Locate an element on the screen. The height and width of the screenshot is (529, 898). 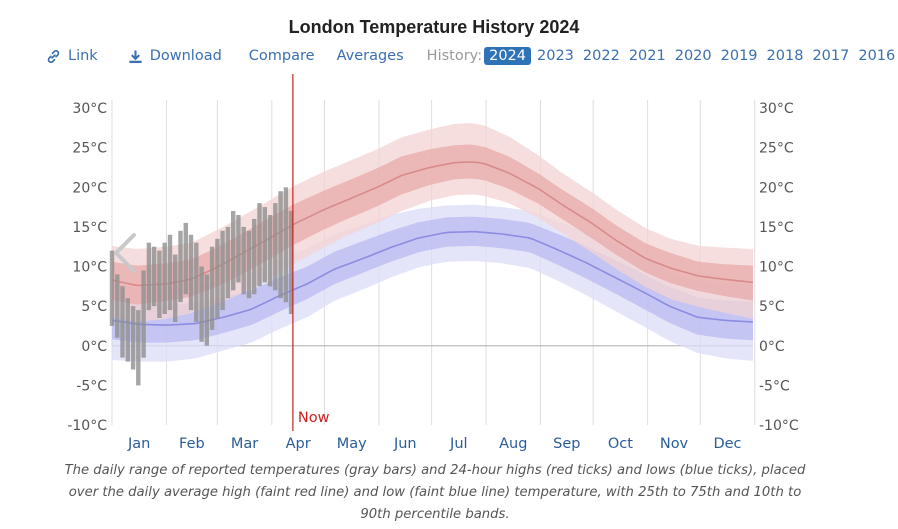
chart-title: London Temperature History 2024 is located at coordinates (434, 27).